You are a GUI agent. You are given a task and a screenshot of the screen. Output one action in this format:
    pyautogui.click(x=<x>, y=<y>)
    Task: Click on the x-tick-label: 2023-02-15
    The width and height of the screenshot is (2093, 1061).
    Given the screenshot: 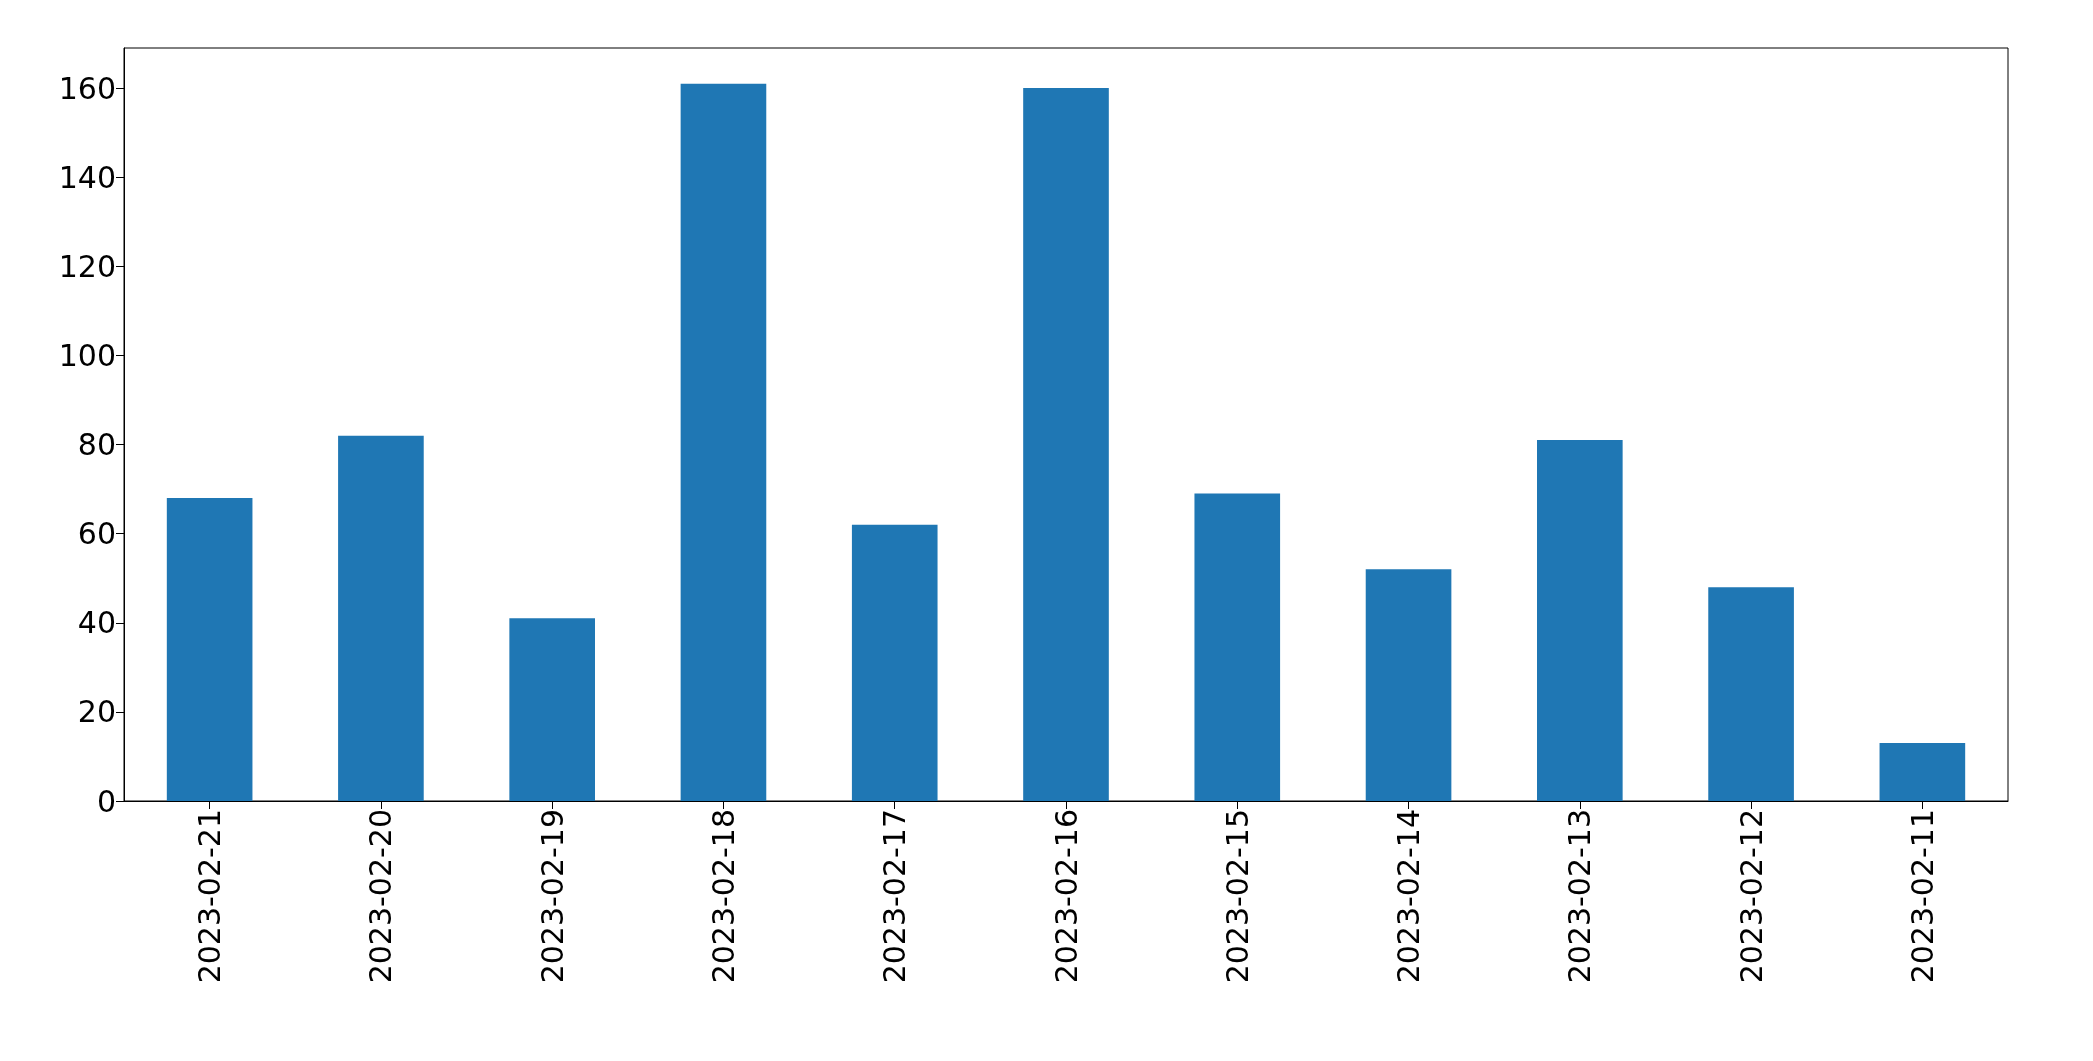 What is the action you would take?
    pyautogui.click(x=1237, y=896)
    